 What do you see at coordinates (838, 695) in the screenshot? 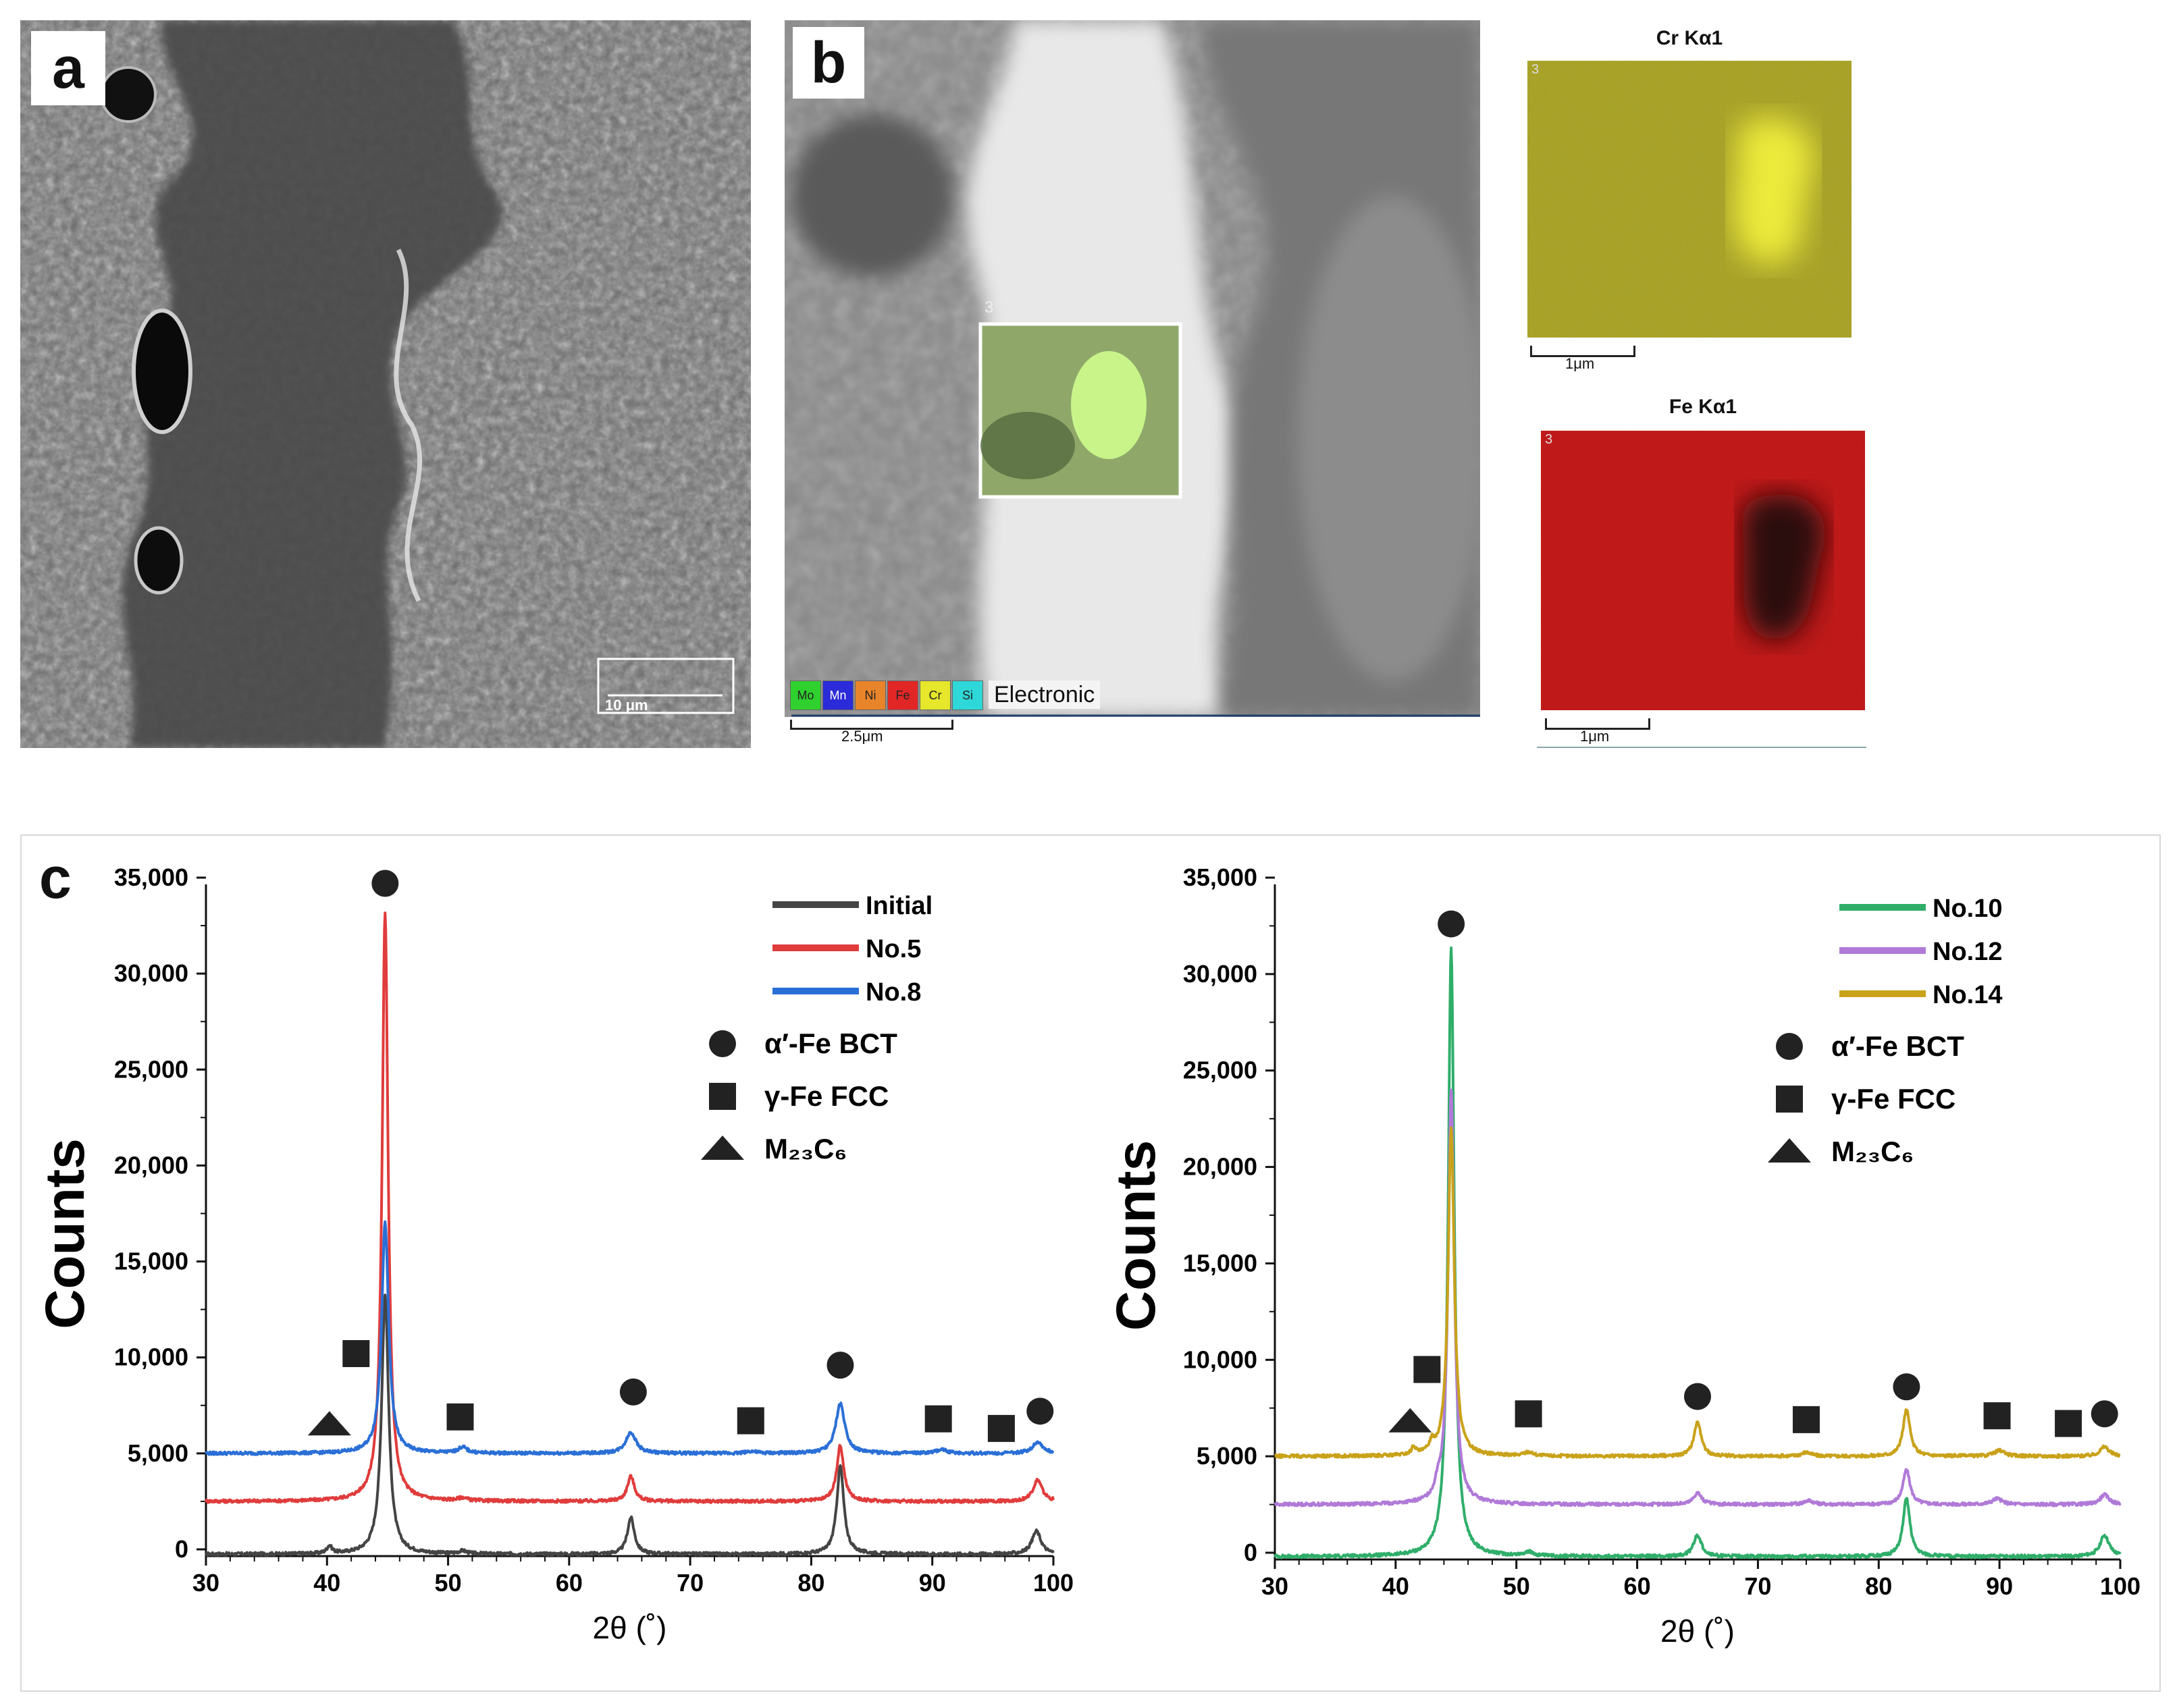
I see `element-chip-mn: Mn` at bounding box center [838, 695].